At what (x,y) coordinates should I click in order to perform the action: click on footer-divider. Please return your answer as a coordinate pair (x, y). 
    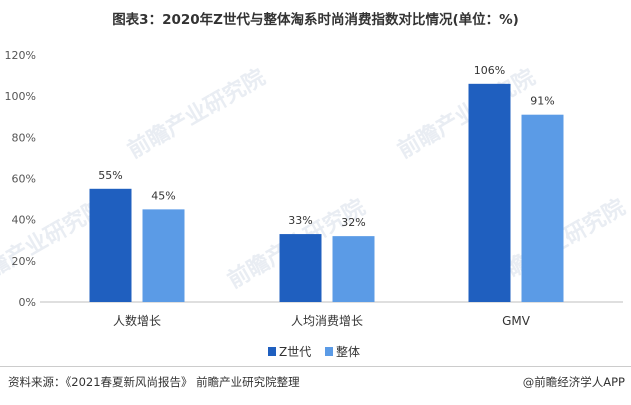
    Looking at the image, I should click on (315, 366).